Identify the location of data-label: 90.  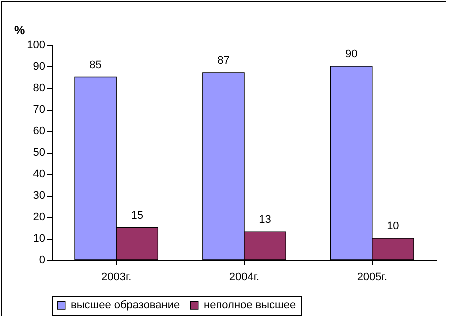
(351, 54).